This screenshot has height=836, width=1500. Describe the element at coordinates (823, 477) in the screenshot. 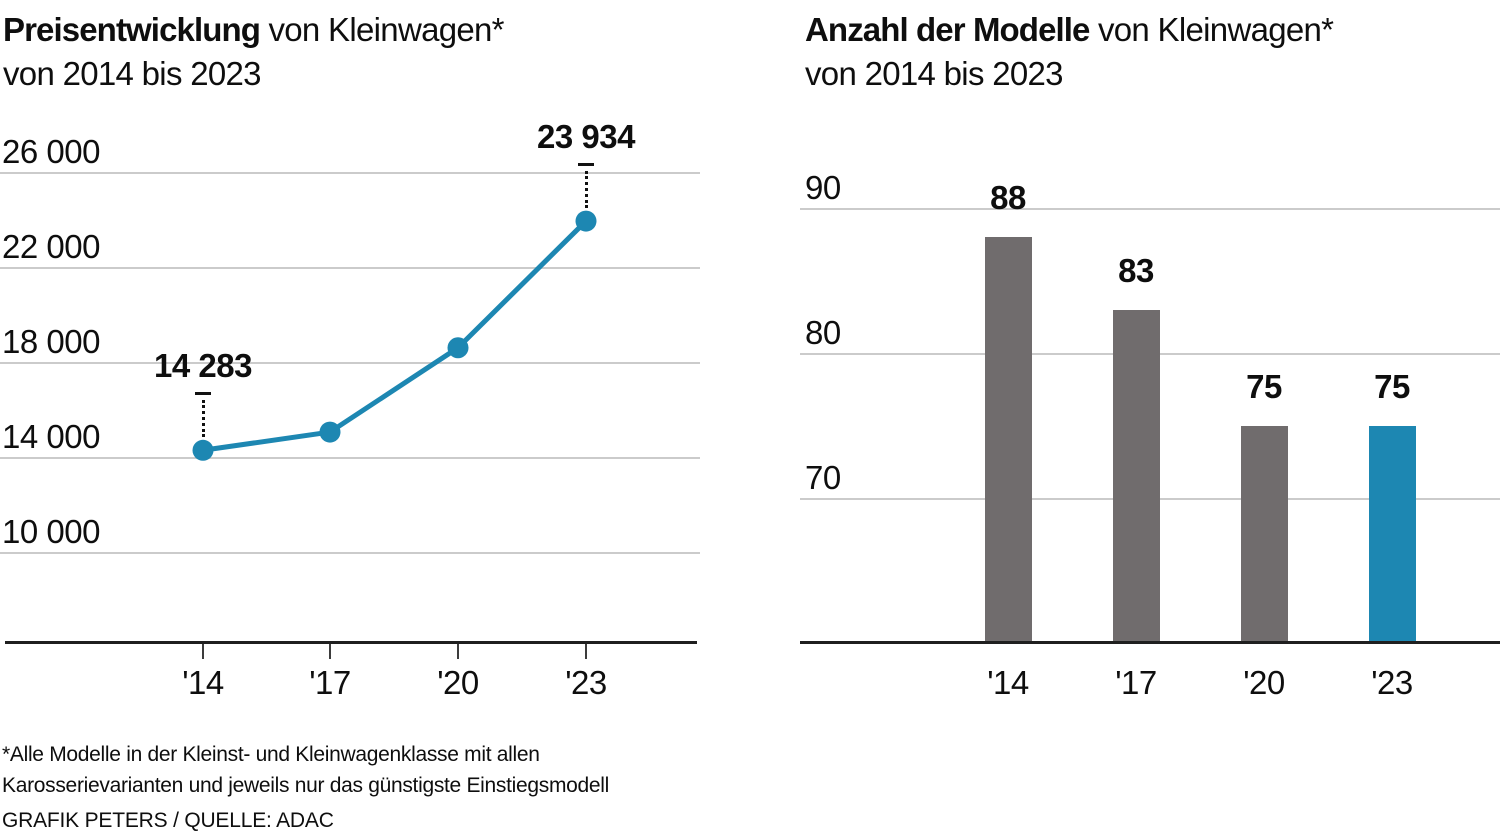

I see `y-tick-label: 70` at that location.